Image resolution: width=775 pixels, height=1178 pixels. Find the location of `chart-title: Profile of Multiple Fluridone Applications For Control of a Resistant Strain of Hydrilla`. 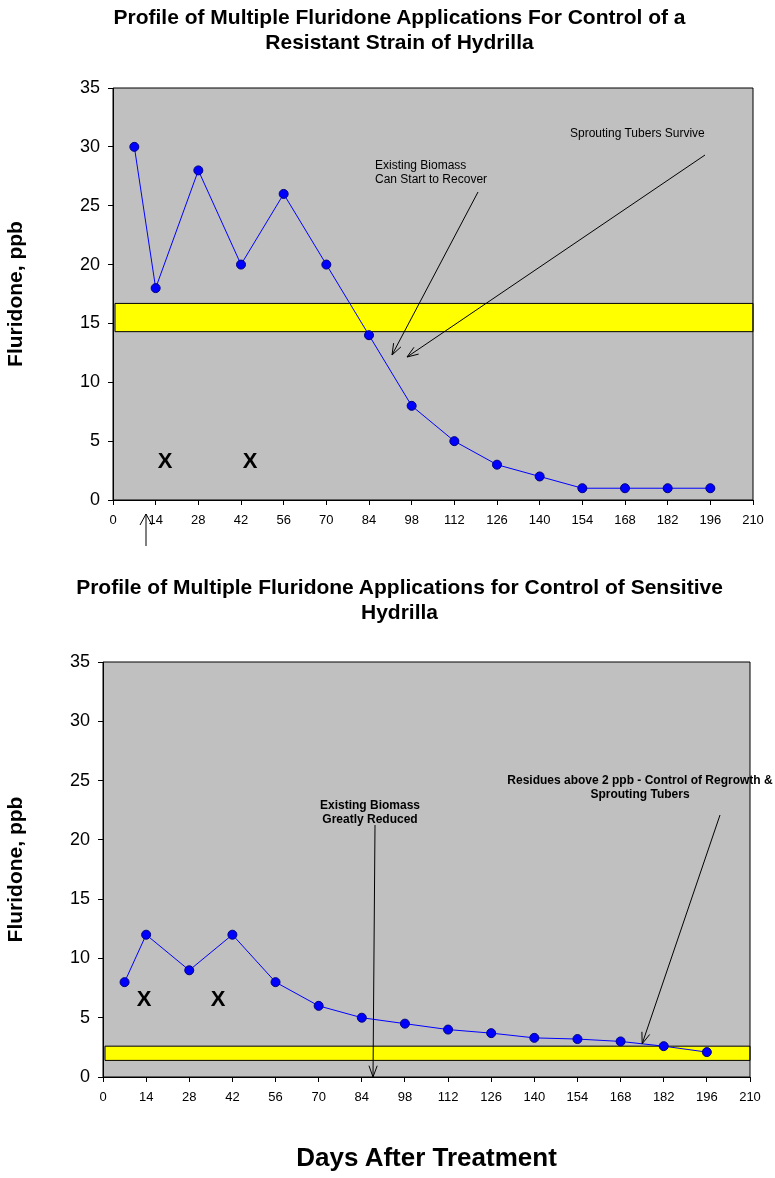

chart-title: Profile of Multiple Fluridone Applications For Control of a Resistant Strain of Hydrilla is located at coordinates (399, 29).